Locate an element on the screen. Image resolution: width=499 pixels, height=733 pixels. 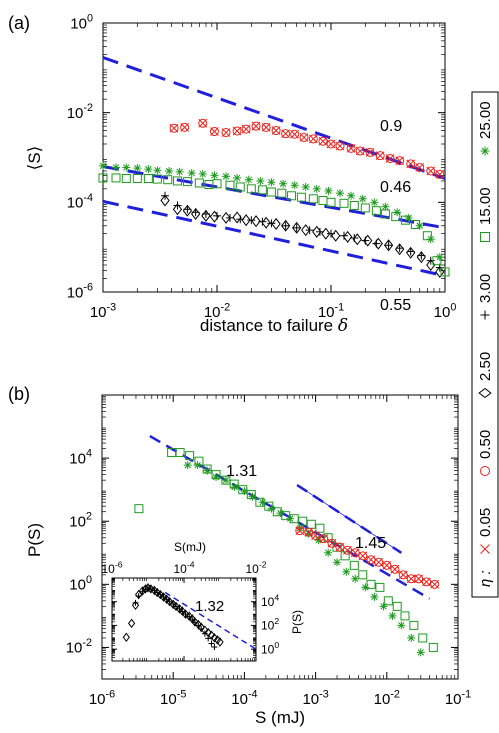
a-y-tick-label: 10⁰ is located at coordinates (81, 23).